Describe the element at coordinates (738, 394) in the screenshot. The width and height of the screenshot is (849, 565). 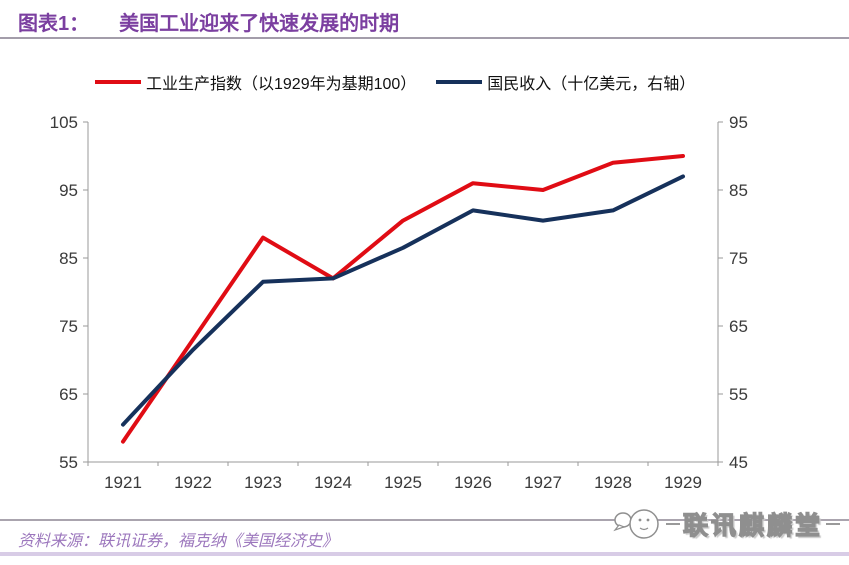
I see `y-right-tick-label: 55` at that location.